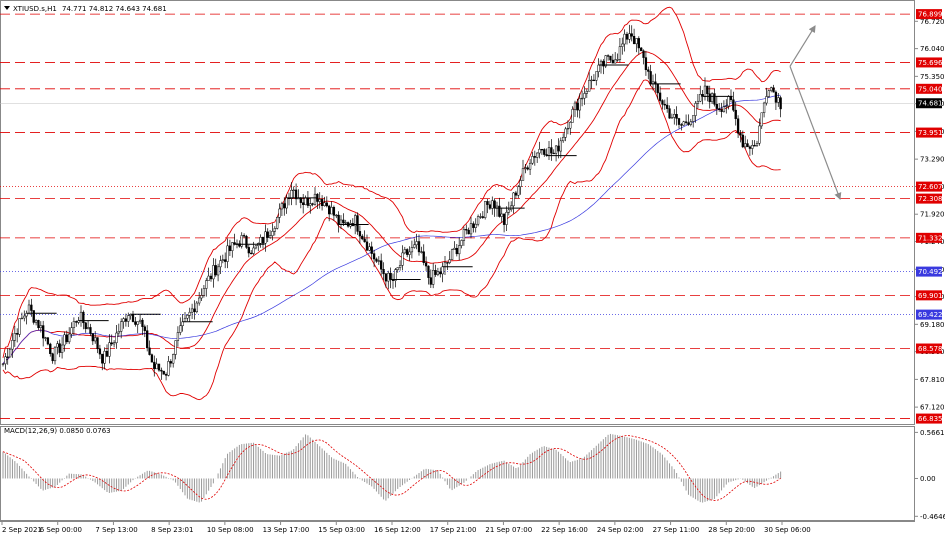  Describe the element at coordinates (7, 8) in the screenshot. I see `menu-triangle-icon` at that location.